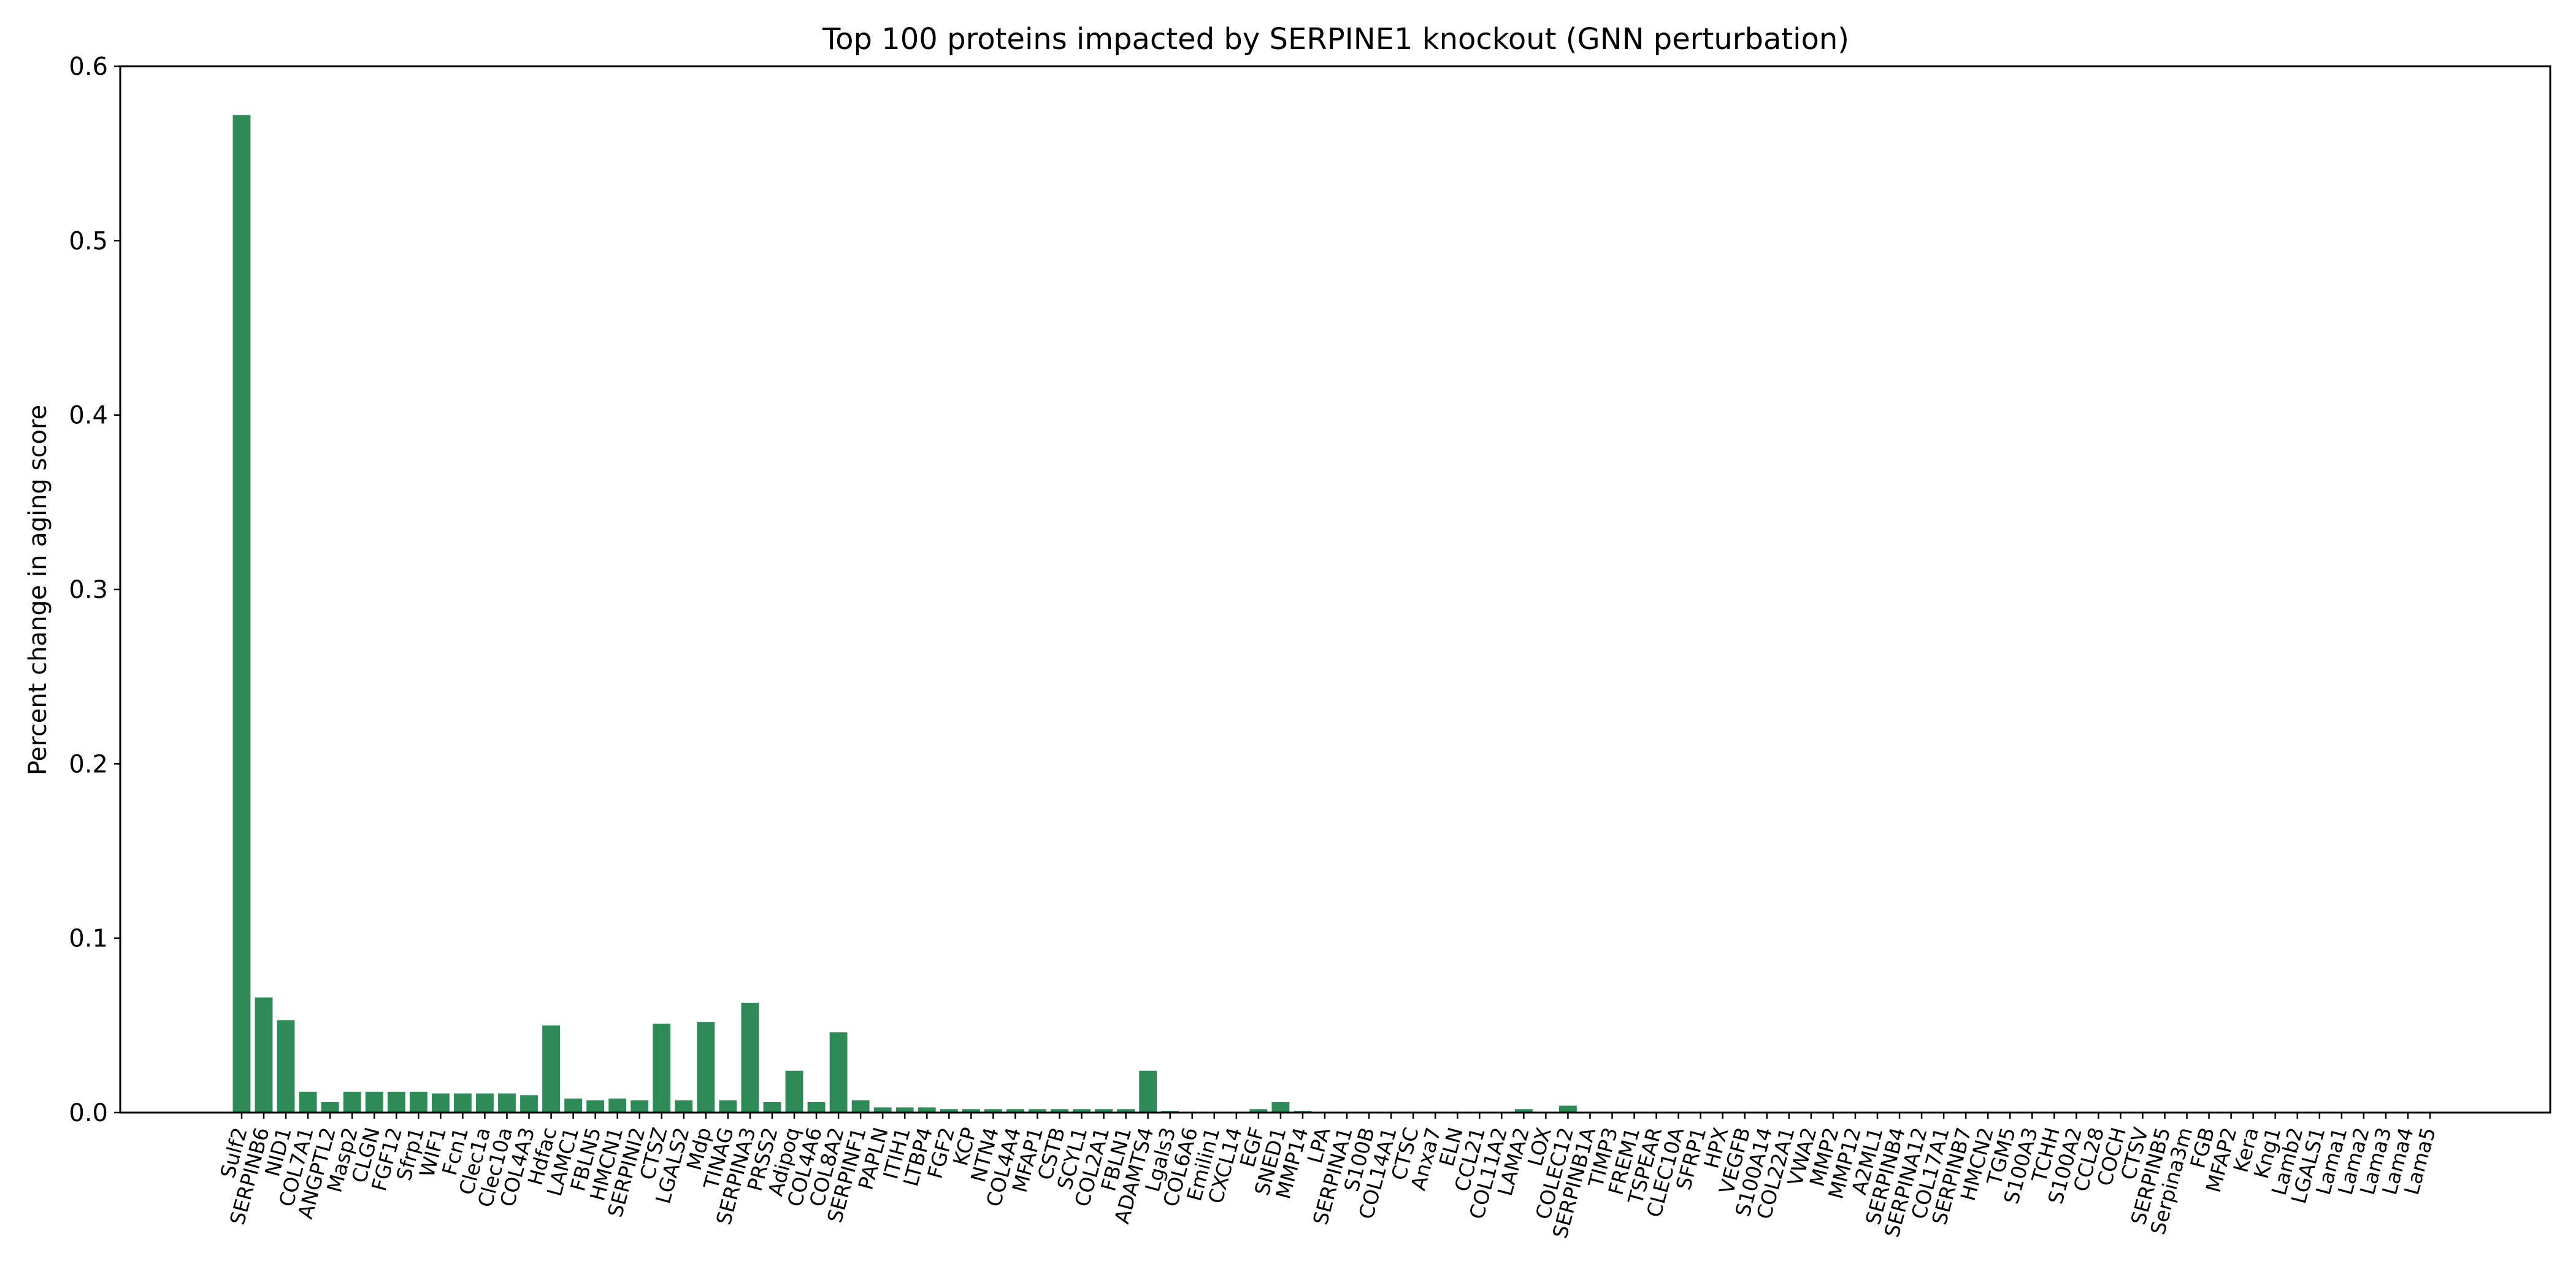 The height and width of the screenshot is (1288, 2576). Describe the element at coordinates (640, 1106) in the screenshot. I see `bar-SERPINI2` at that location.